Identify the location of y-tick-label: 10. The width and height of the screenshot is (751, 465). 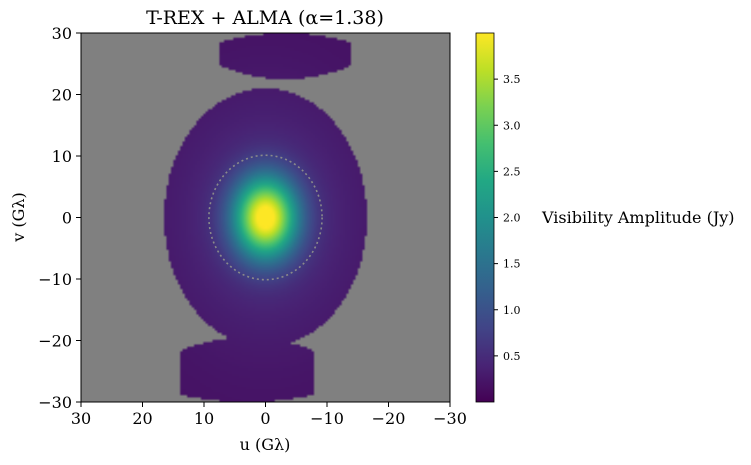
(62, 156).